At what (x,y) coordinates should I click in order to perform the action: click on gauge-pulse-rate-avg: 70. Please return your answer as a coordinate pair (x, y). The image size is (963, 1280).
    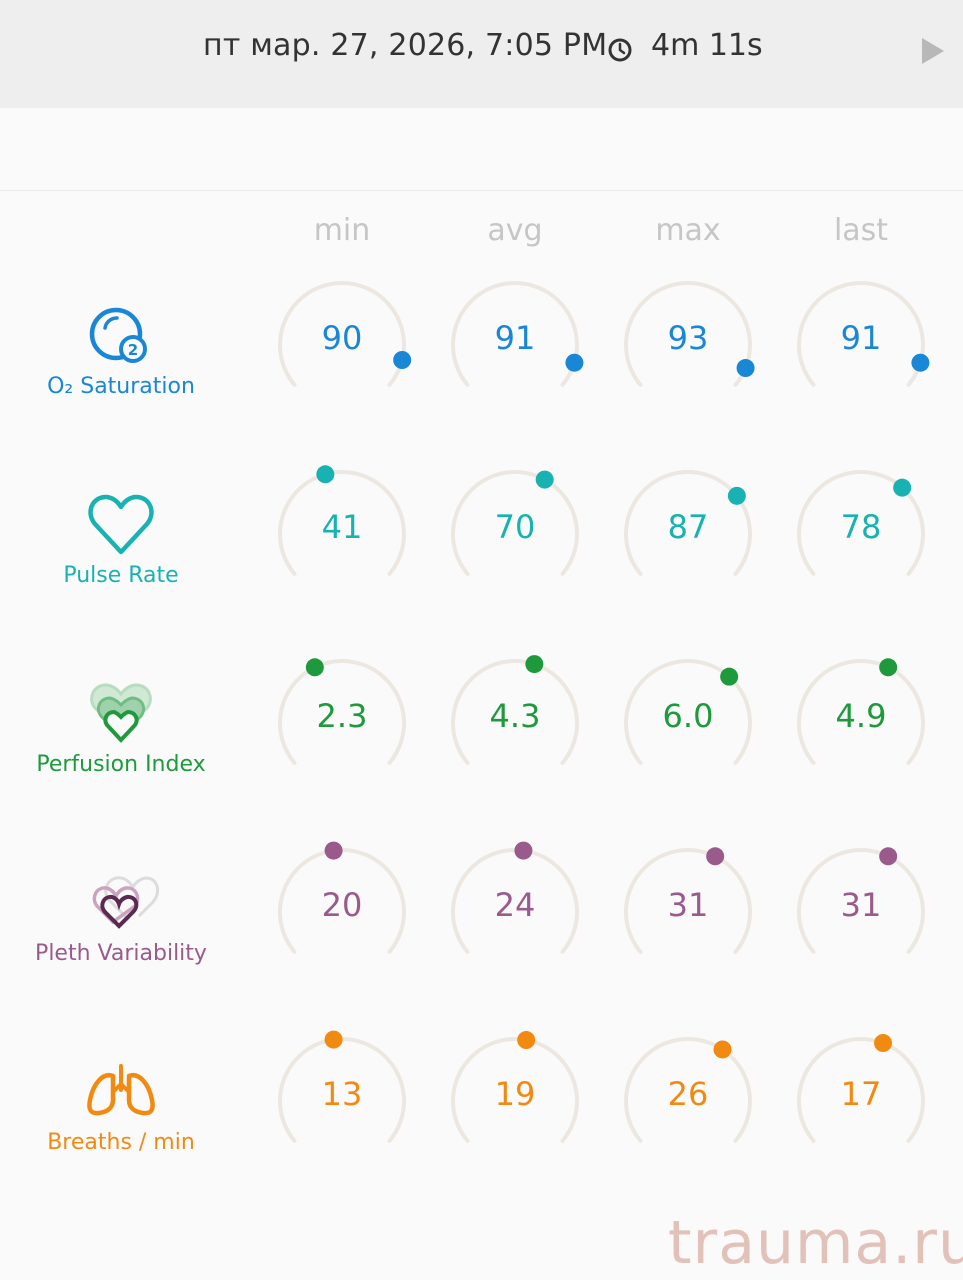
    Looking at the image, I should click on (515, 534).